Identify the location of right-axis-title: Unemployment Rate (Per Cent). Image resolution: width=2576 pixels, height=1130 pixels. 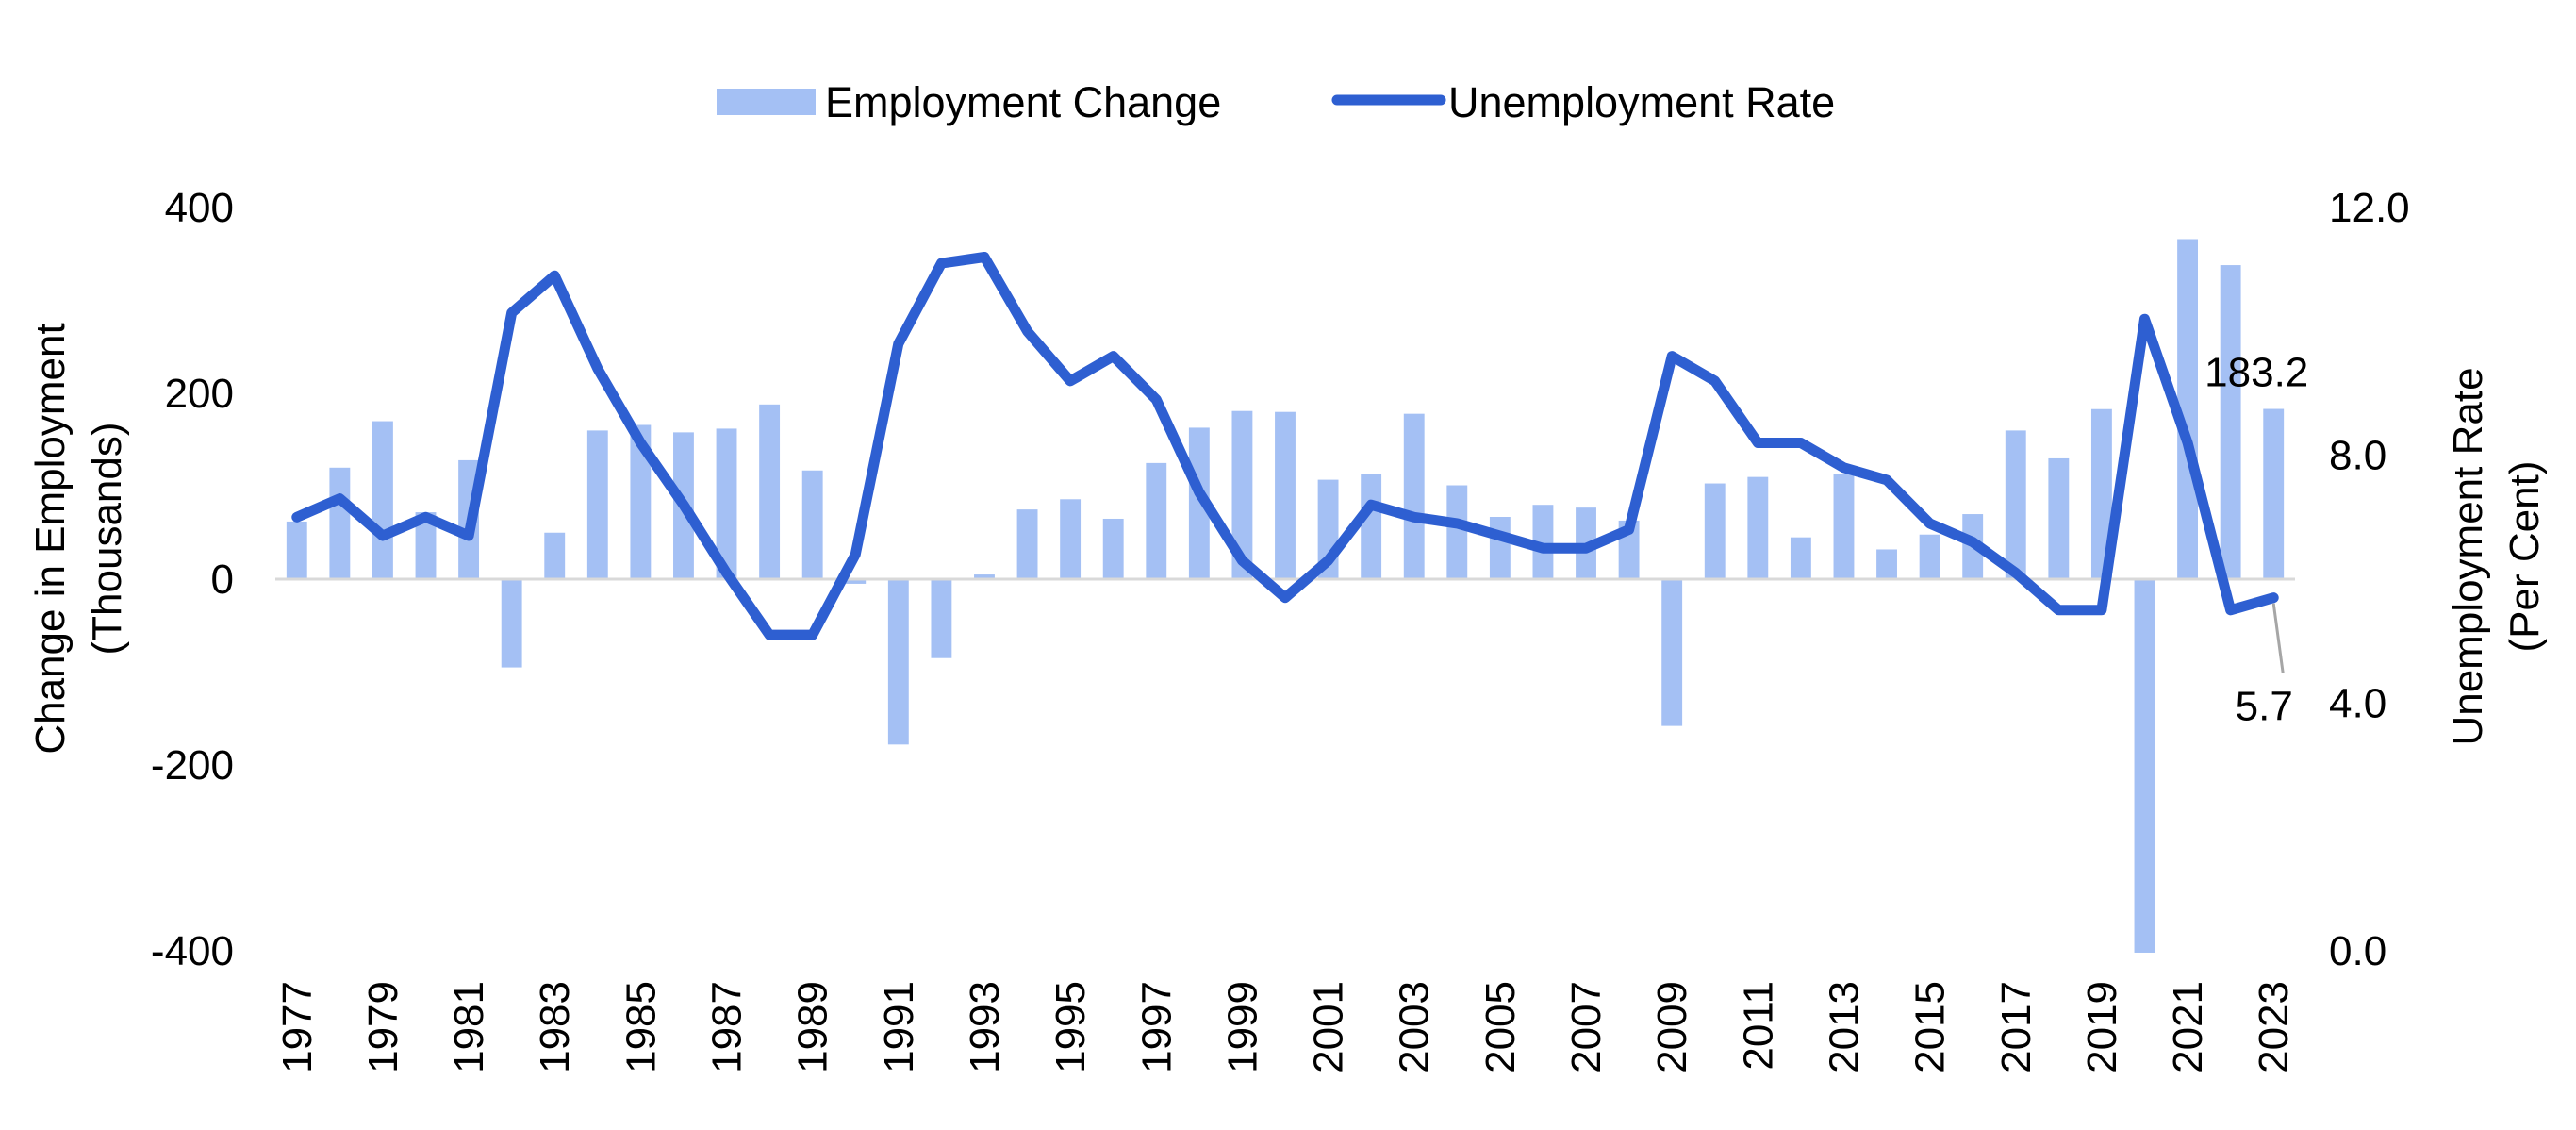
(2496, 556).